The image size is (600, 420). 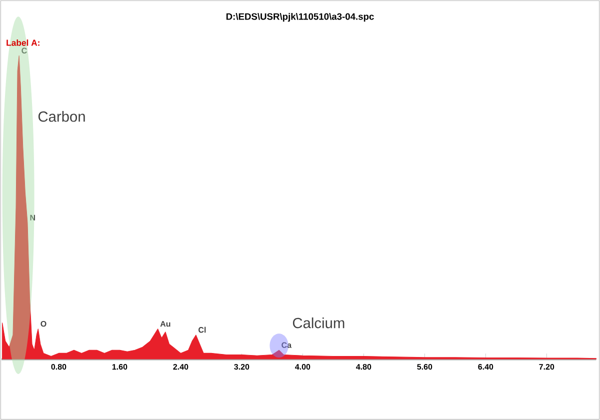 What do you see at coordinates (424, 367) in the screenshot?
I see `x-tick-label: 5.60` at bounding box center [424, 367].